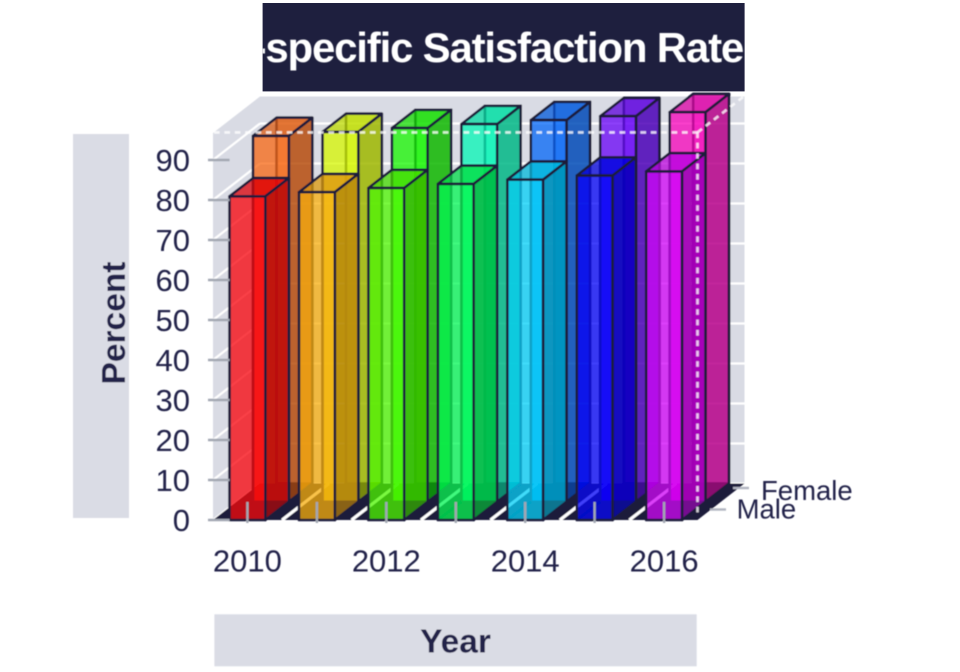  Describe the element at coordinates (767, 509) in the screenshot. I see `svg-text: Male` at that location.